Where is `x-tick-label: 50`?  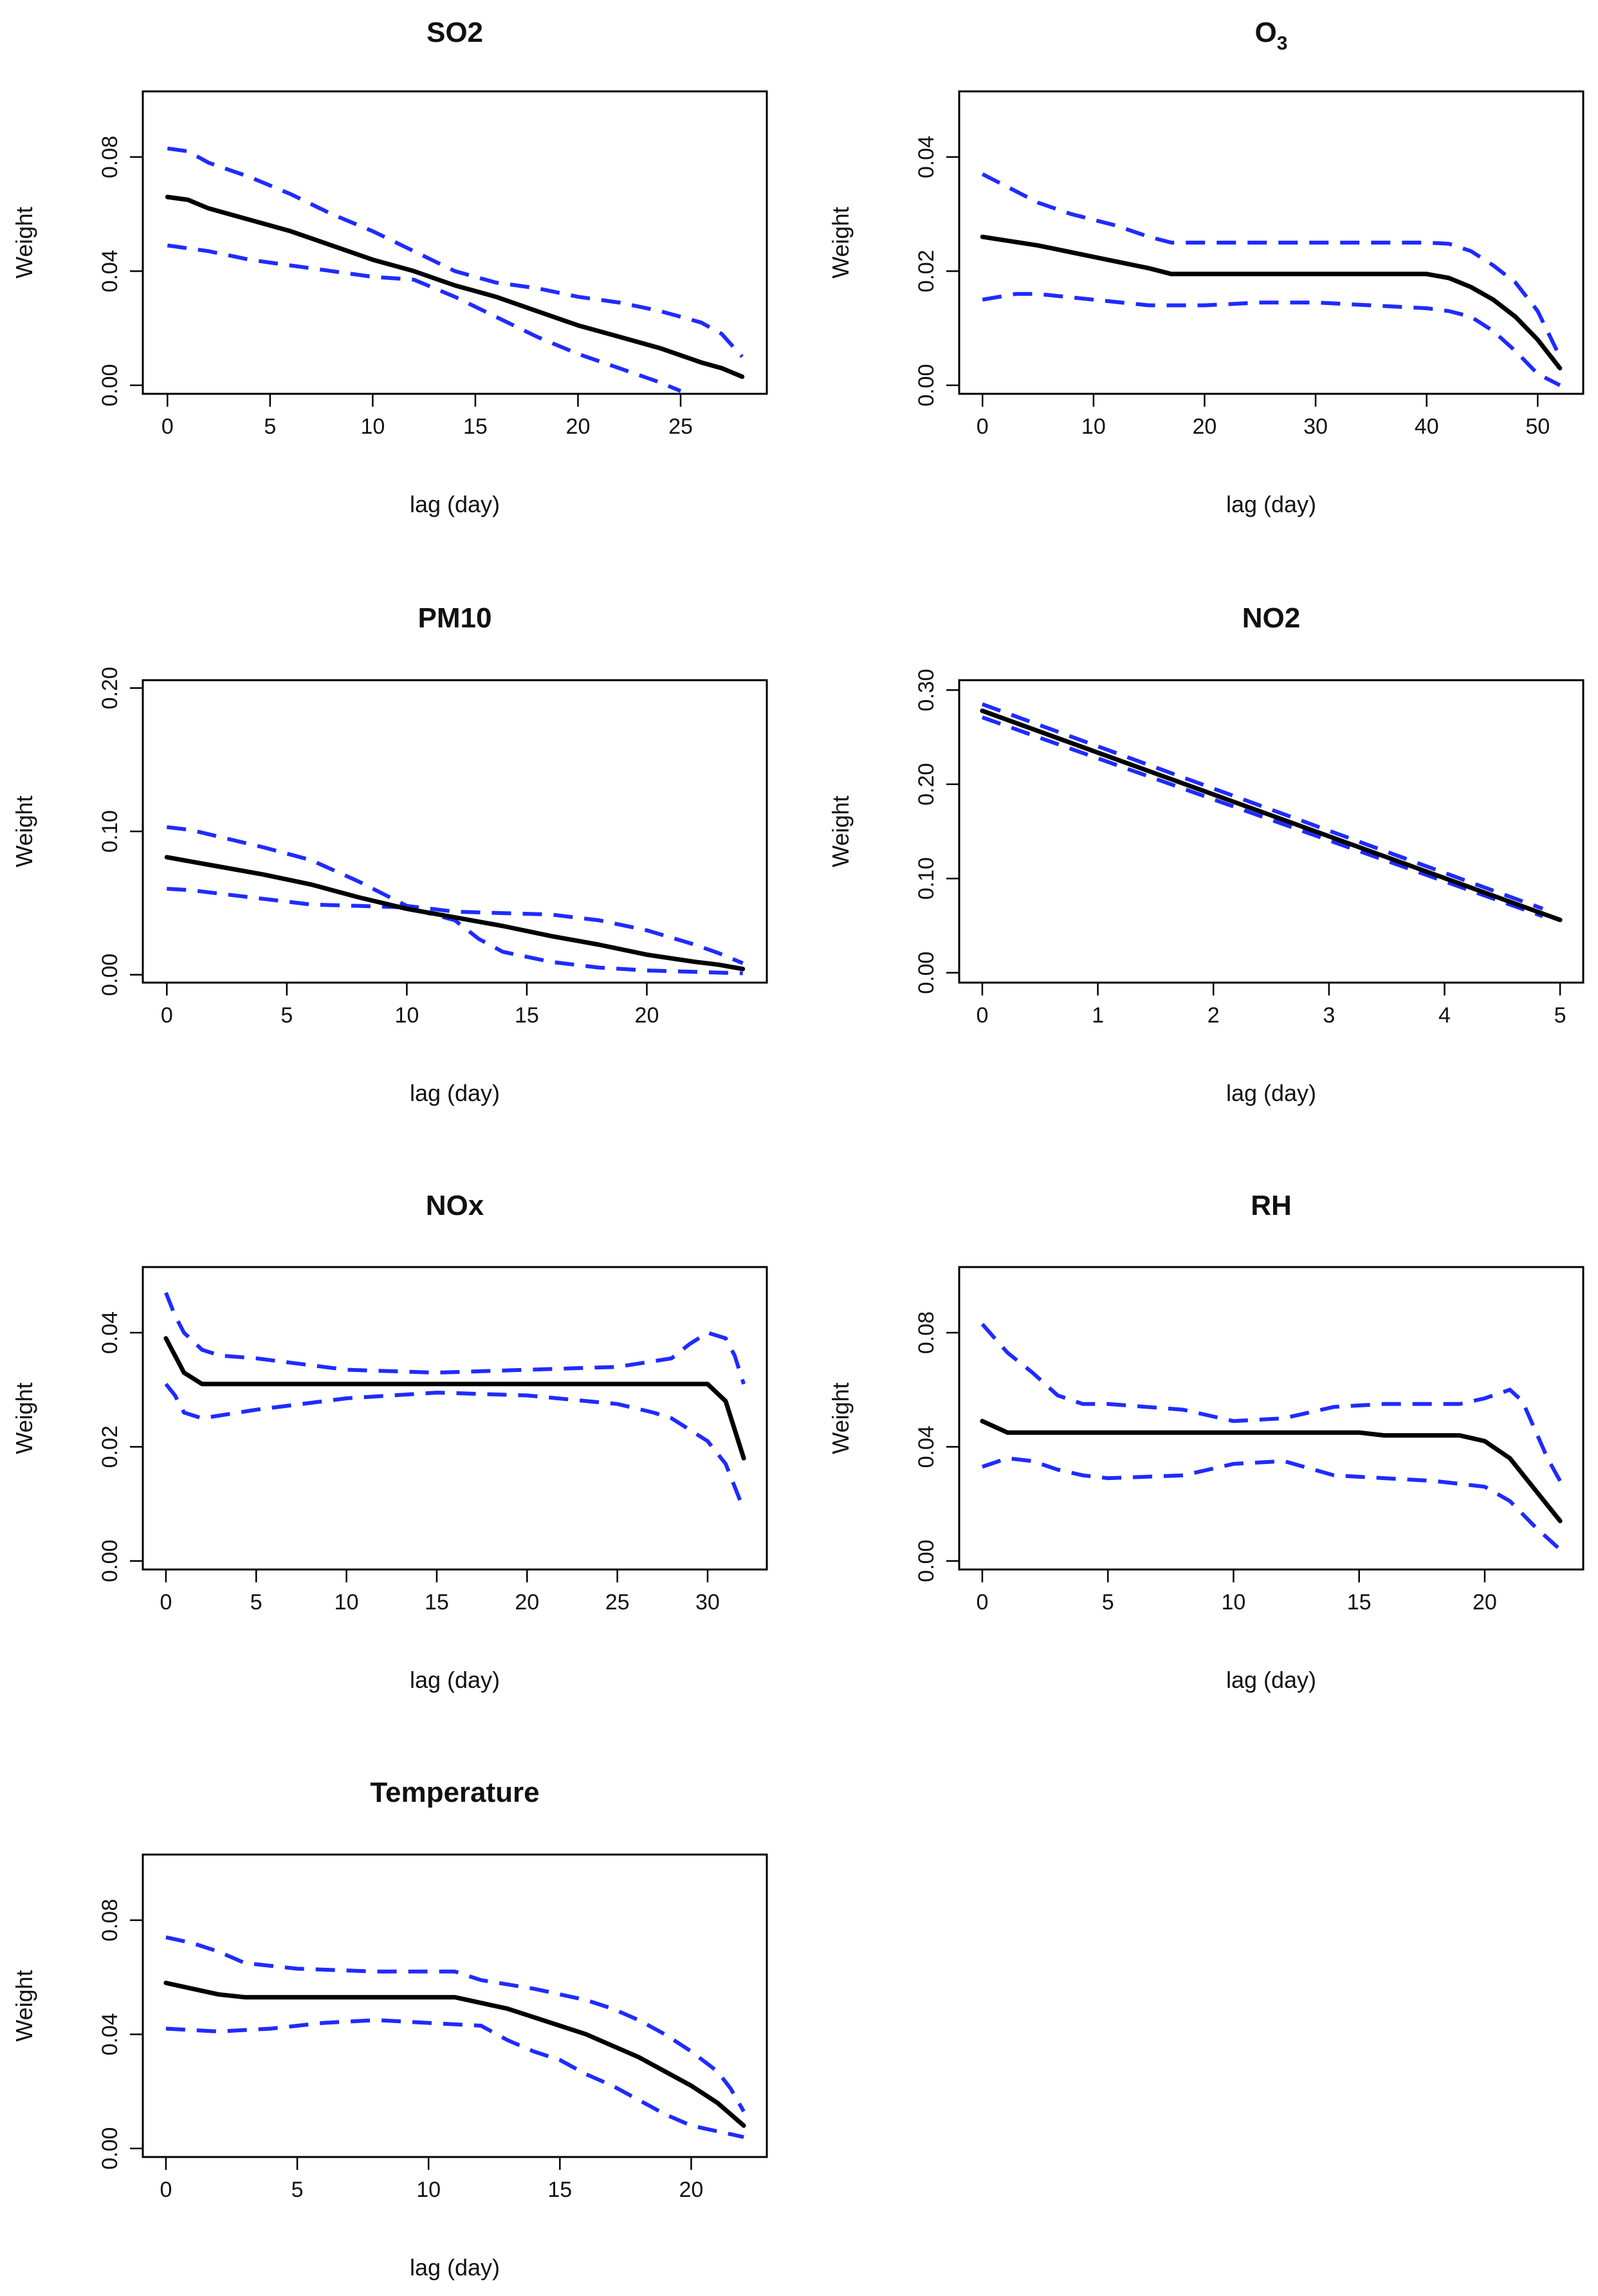 x-tick-label: 50 is located at coordinates (1537, 426).